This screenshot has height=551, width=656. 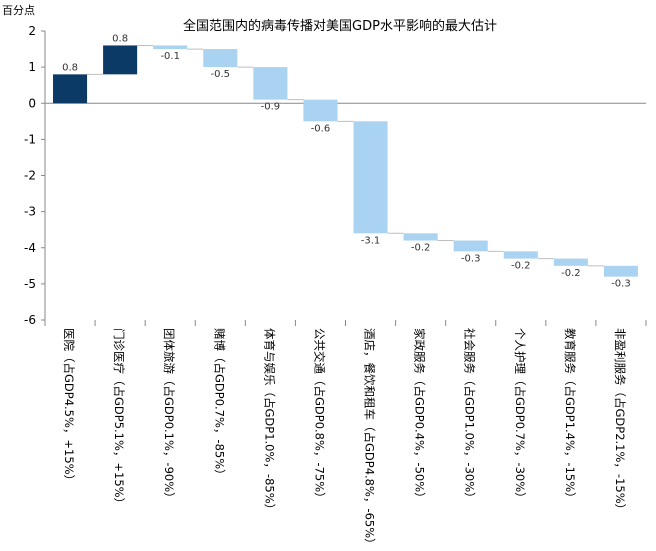 What do you see at coordinates (271, 107) in the screenshot?
I see `data-label: -0.9` at bounding box center [271, 107].